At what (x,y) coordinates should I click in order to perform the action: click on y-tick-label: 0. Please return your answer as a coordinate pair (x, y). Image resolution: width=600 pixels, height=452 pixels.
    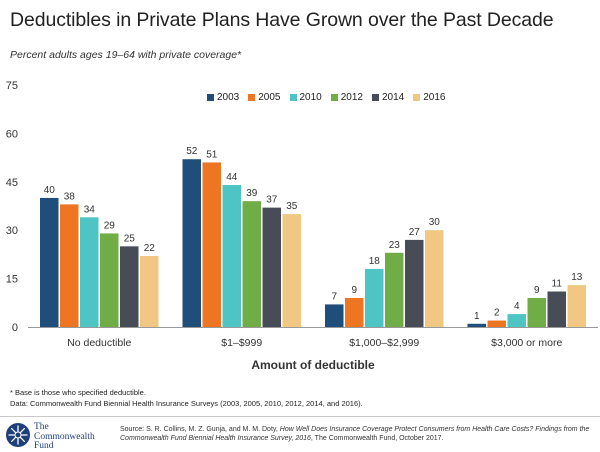
    Looking at the image, I should click on (15, 328).